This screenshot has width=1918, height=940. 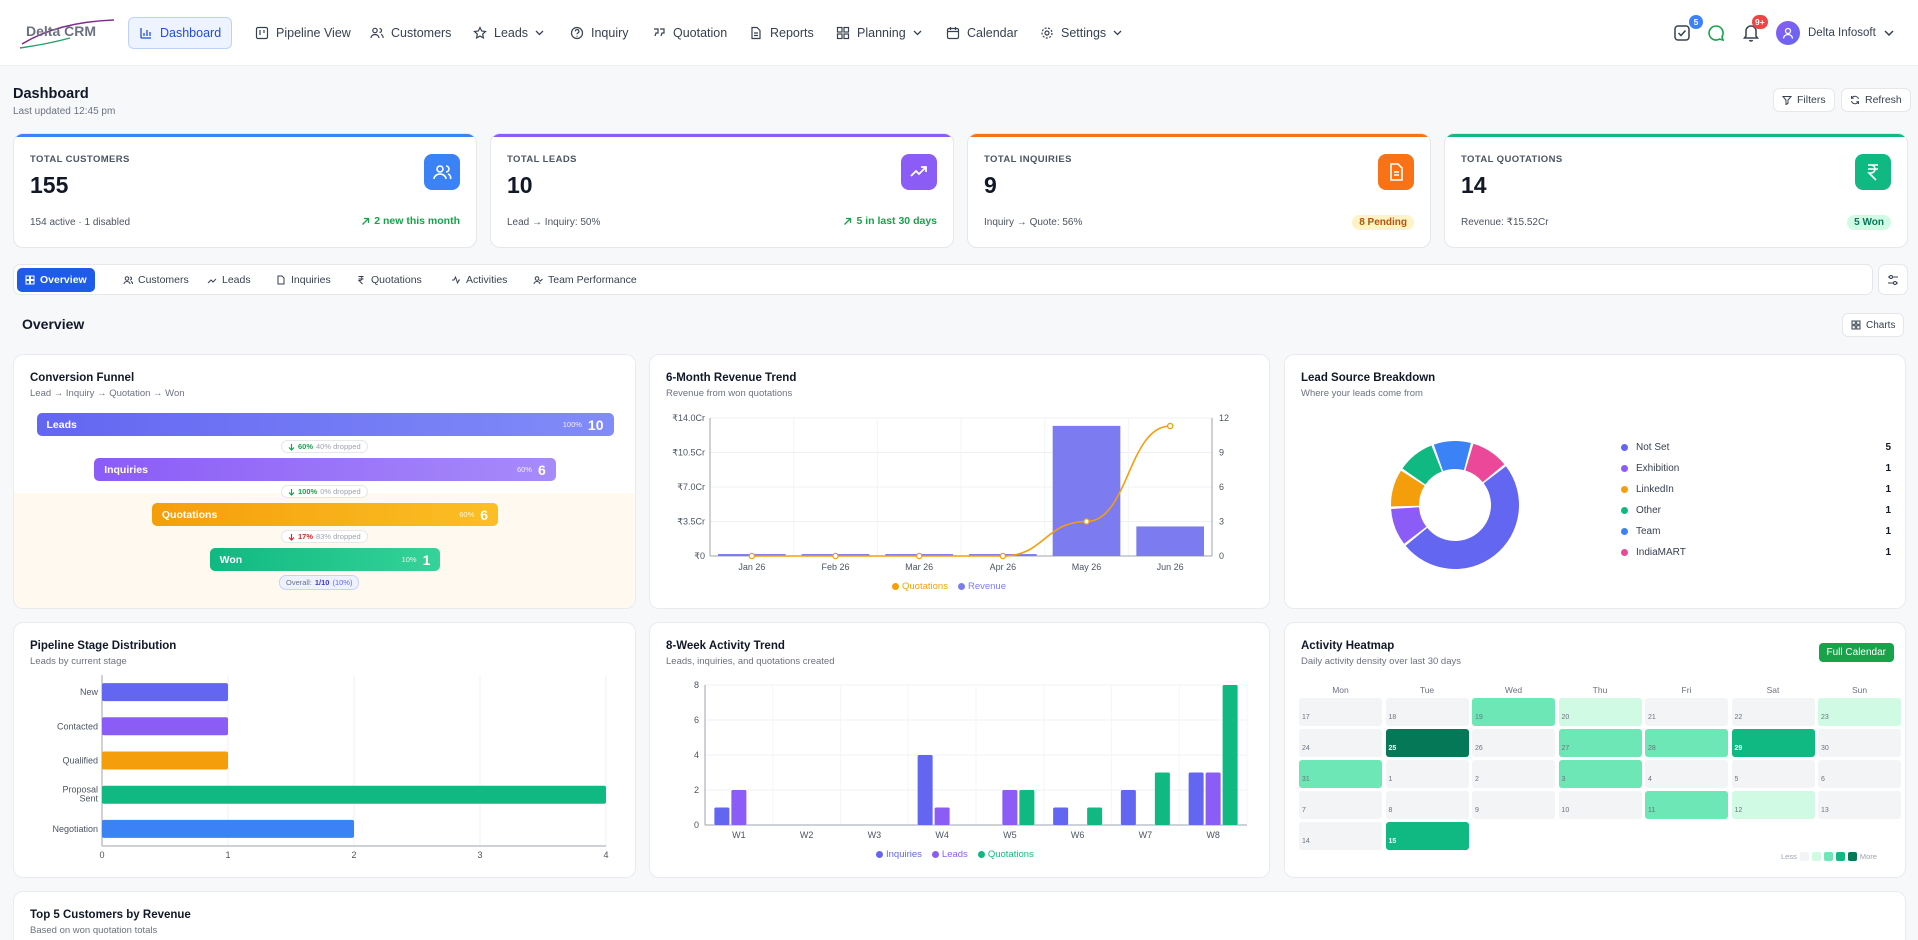 I want to click on brand-logo: Delta CRM, so click(x=68, y=33).